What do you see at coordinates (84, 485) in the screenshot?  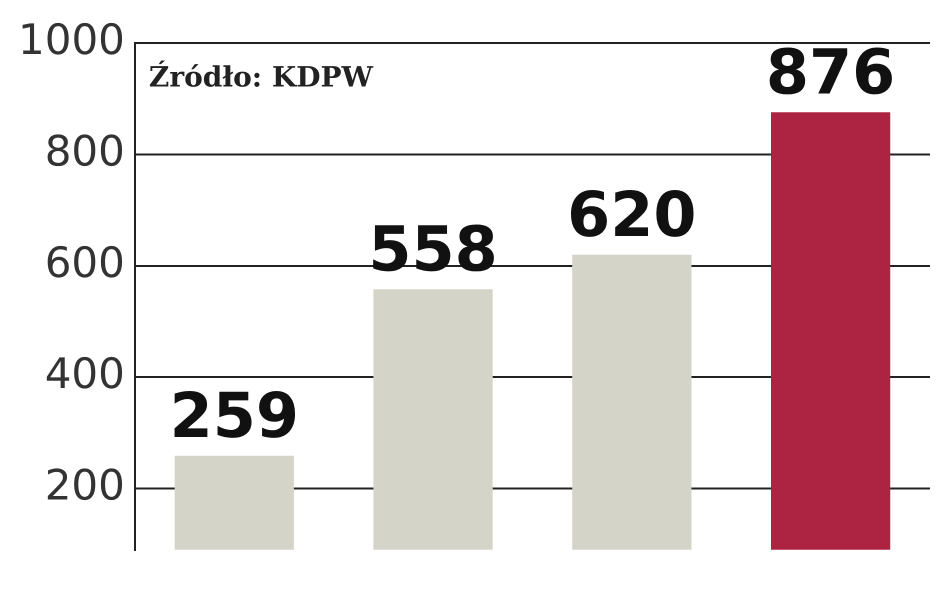 I see `y-tick-label: 200` at bounding box center [84, 485].